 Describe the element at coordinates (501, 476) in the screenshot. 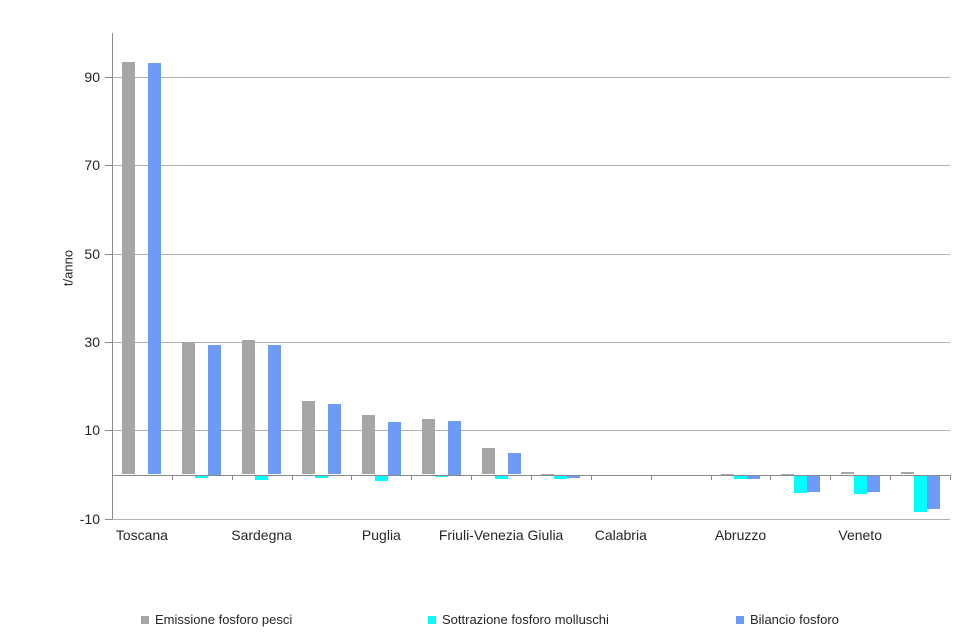

I see `bar-sottrazione-fosforo-molluschi-cat7` at that location.